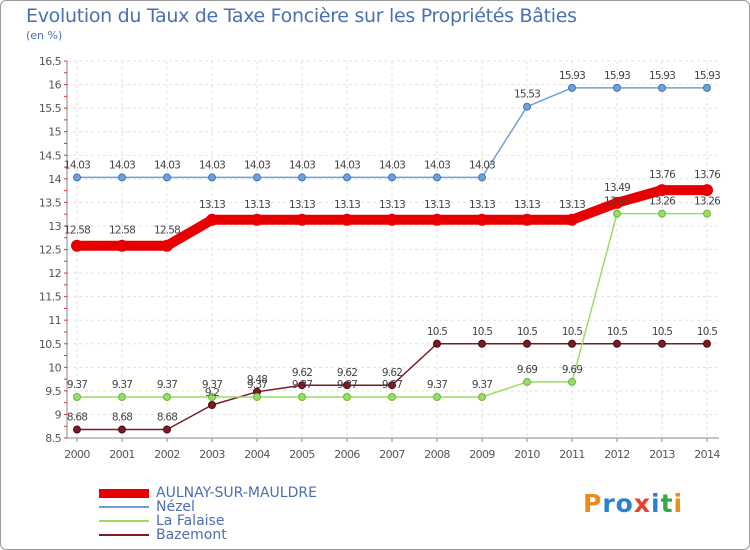 The image size is (750, 550). Describe the element at coordinates (54, 85) in the screenshot. I see `y-tick-label: 16` at that location.